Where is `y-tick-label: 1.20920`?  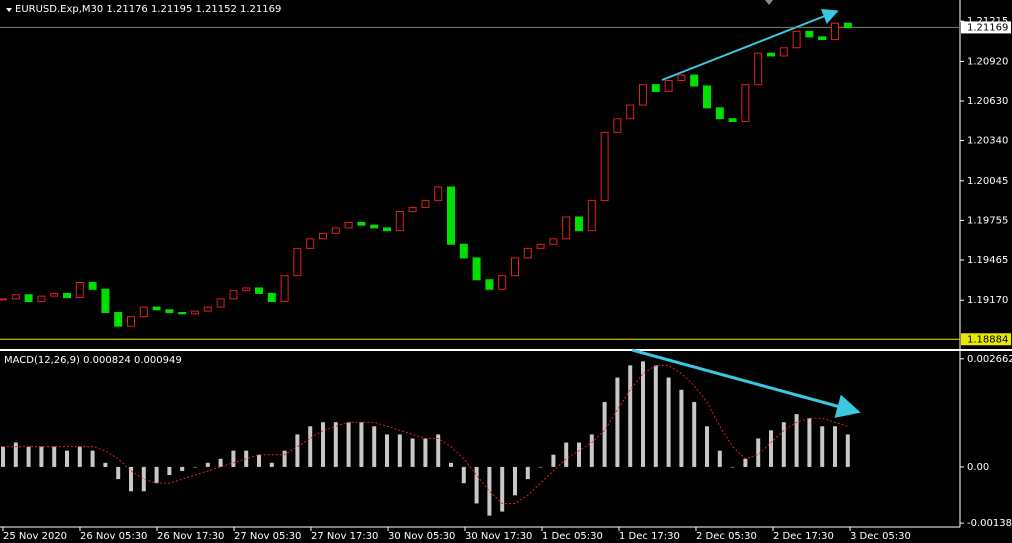 y-tick-label: 1.20920 is located at coordinates (987, 61).